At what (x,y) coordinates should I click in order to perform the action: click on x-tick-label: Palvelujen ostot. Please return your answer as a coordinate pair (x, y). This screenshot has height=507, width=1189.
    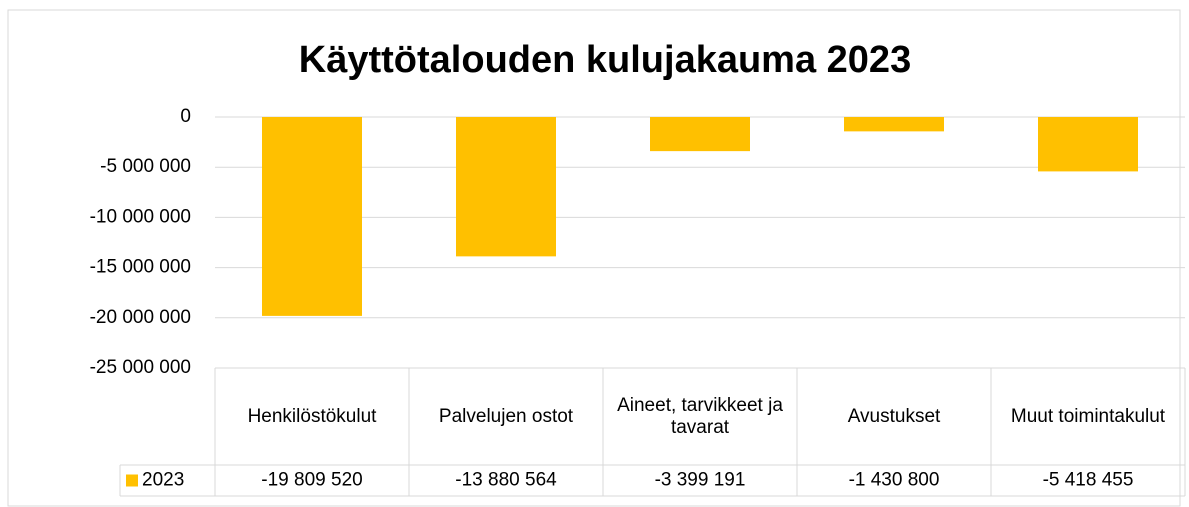
    Looking at the image, I should click on (506, 416).